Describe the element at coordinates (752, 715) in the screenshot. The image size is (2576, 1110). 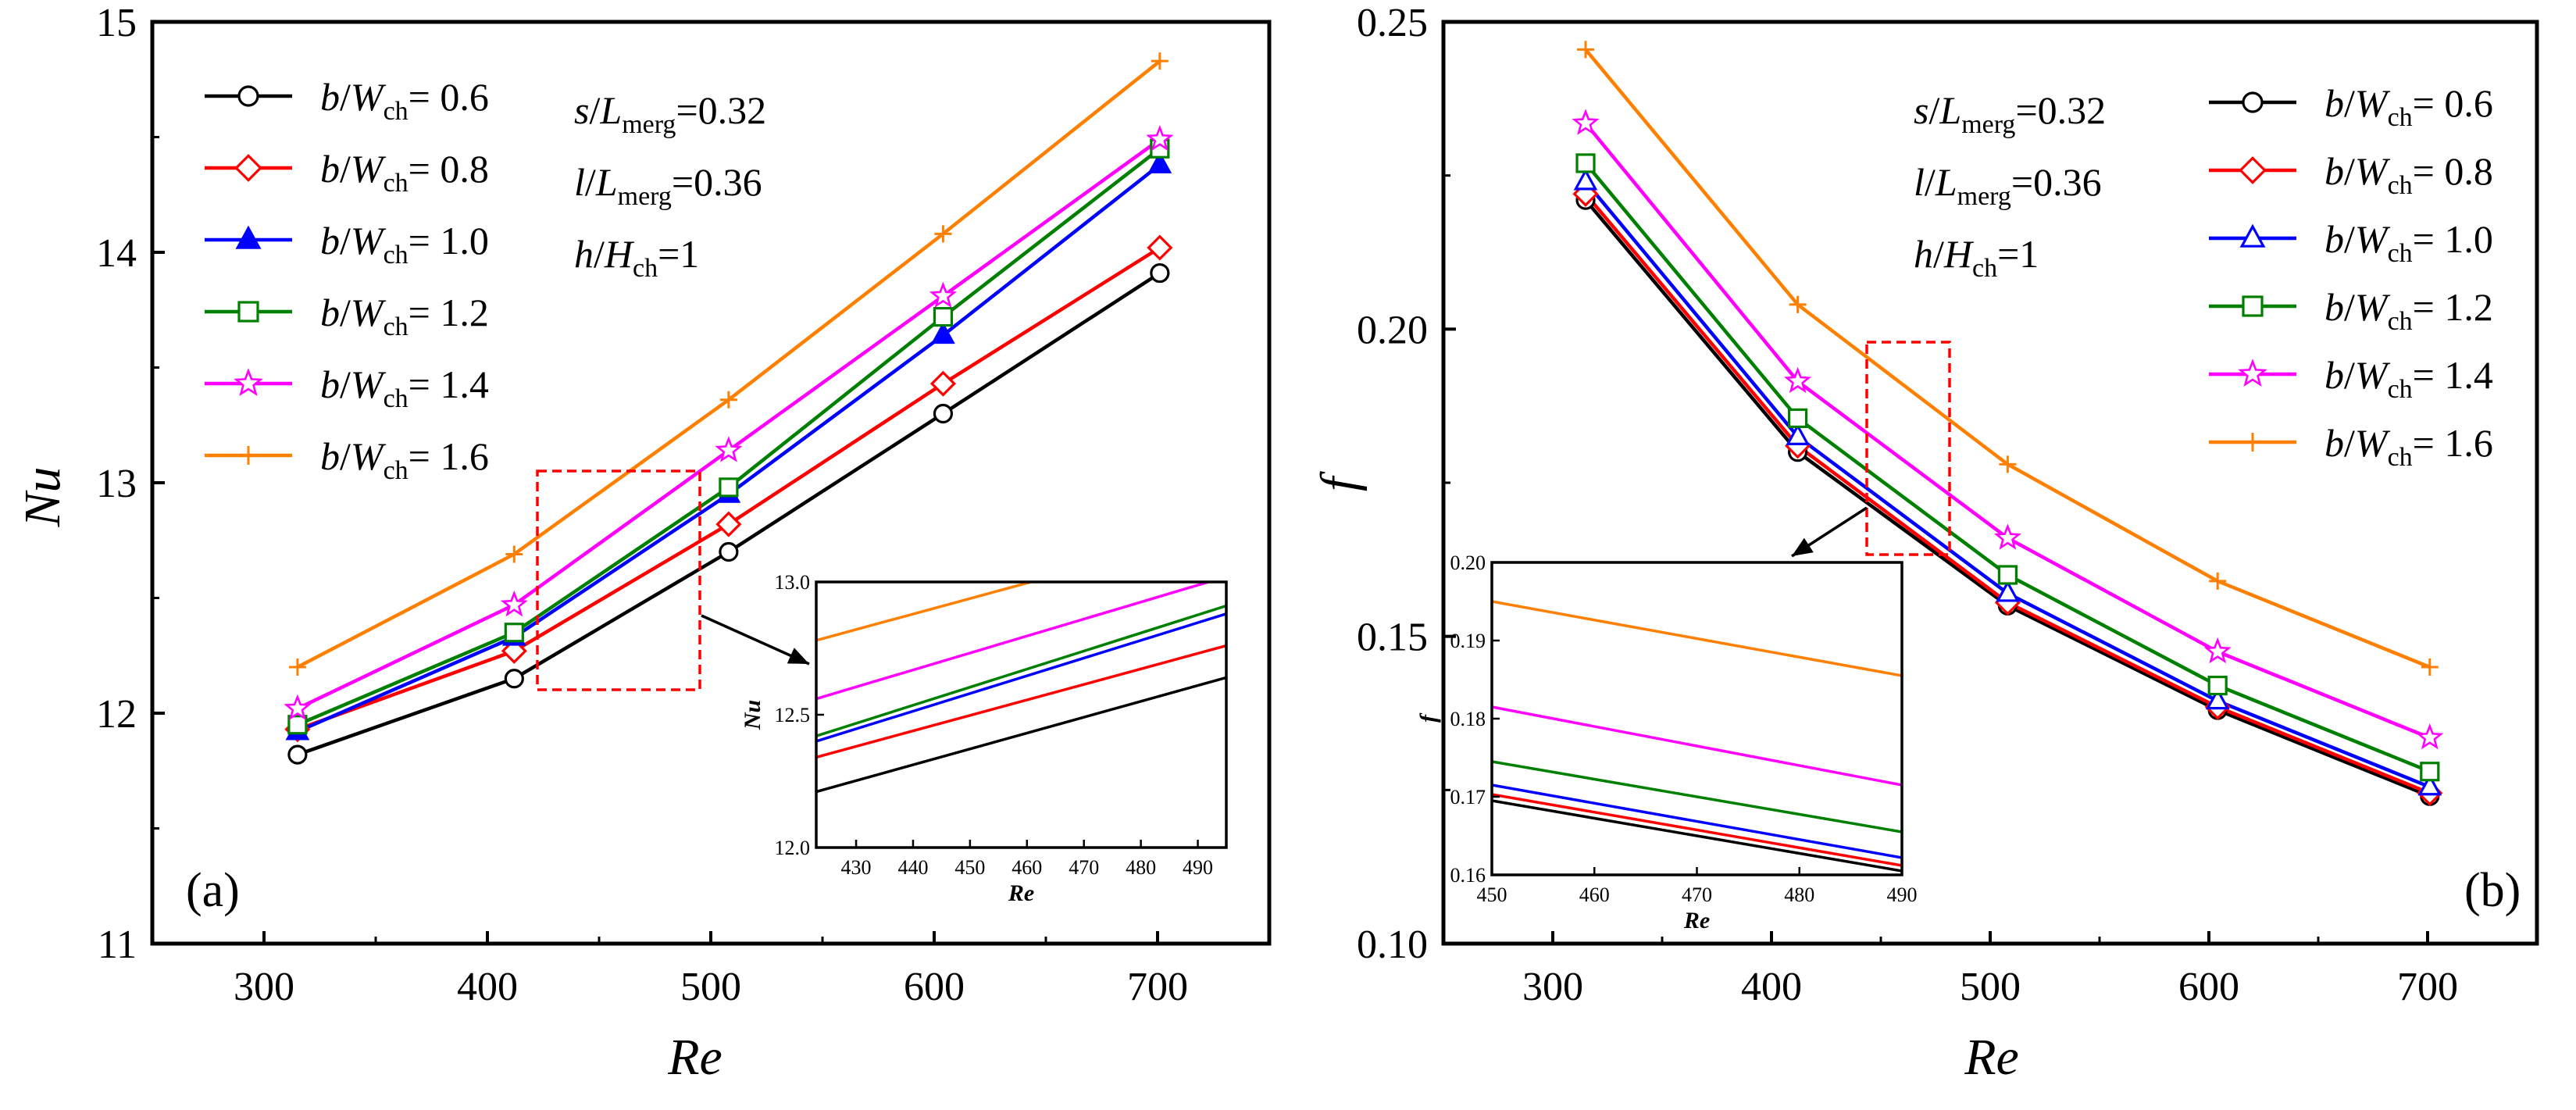
I see `inset-ylabel: Nu` at that location.